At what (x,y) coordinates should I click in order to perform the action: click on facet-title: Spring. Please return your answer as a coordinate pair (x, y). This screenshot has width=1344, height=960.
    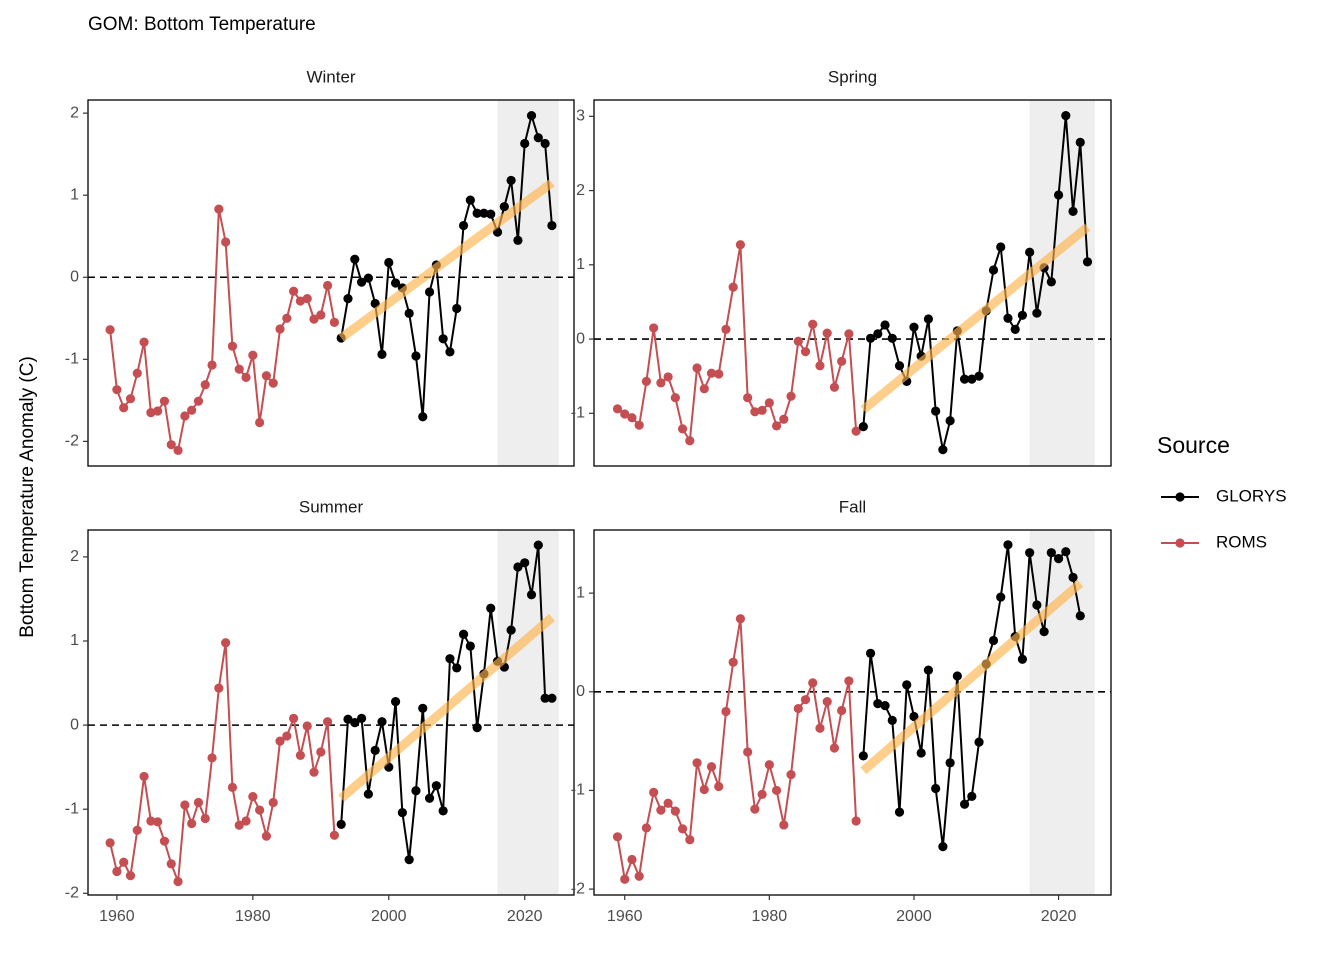
    Looking at the image, I should click on (852, 76).